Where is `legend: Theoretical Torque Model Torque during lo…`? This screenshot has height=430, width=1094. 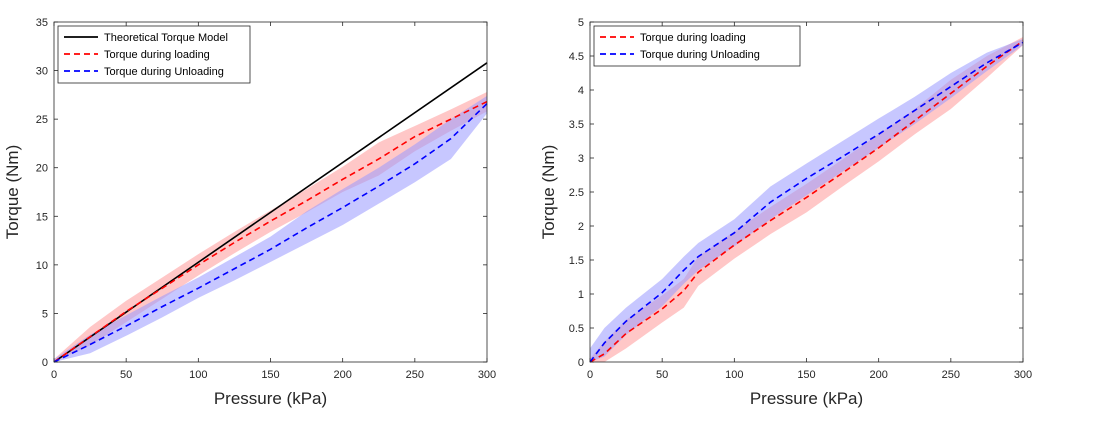
legend: Theoretical Torque Model Torque during lo… is located at coordinates (154, 54).